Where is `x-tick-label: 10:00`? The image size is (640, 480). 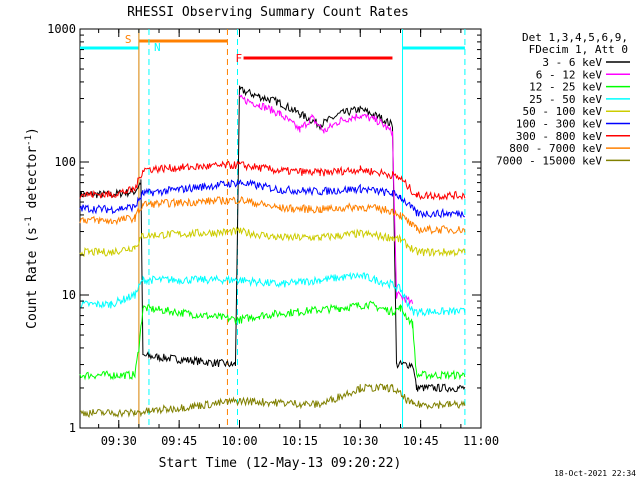
x-tick-label: 10:00 is located at coordinates (239, 441).